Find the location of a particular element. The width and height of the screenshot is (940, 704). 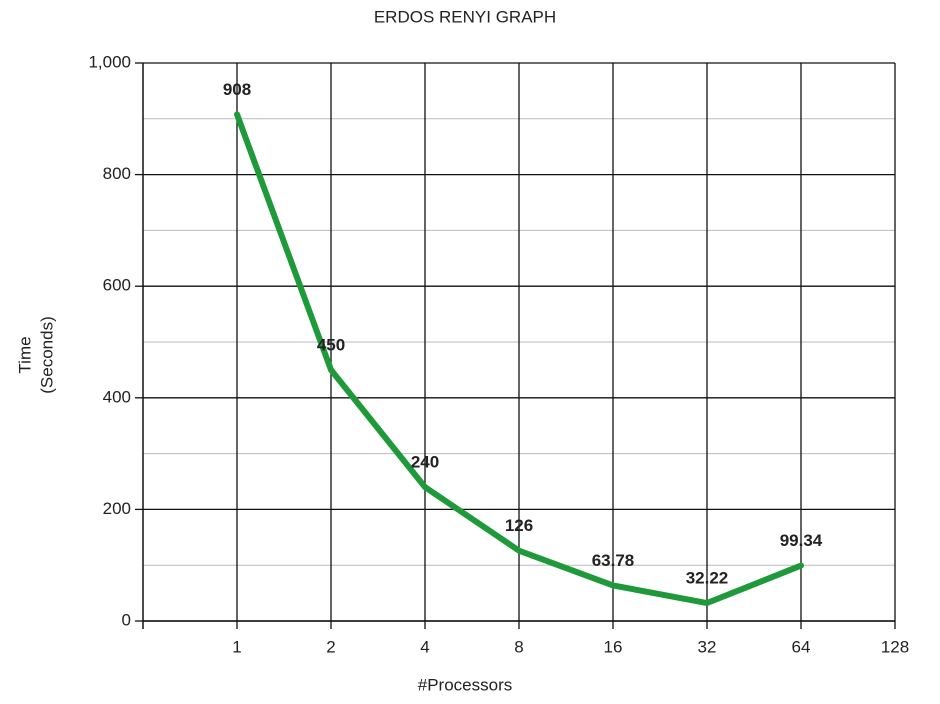

y-axis-label: Time (Seconds) is located at coordinates (35, 354).